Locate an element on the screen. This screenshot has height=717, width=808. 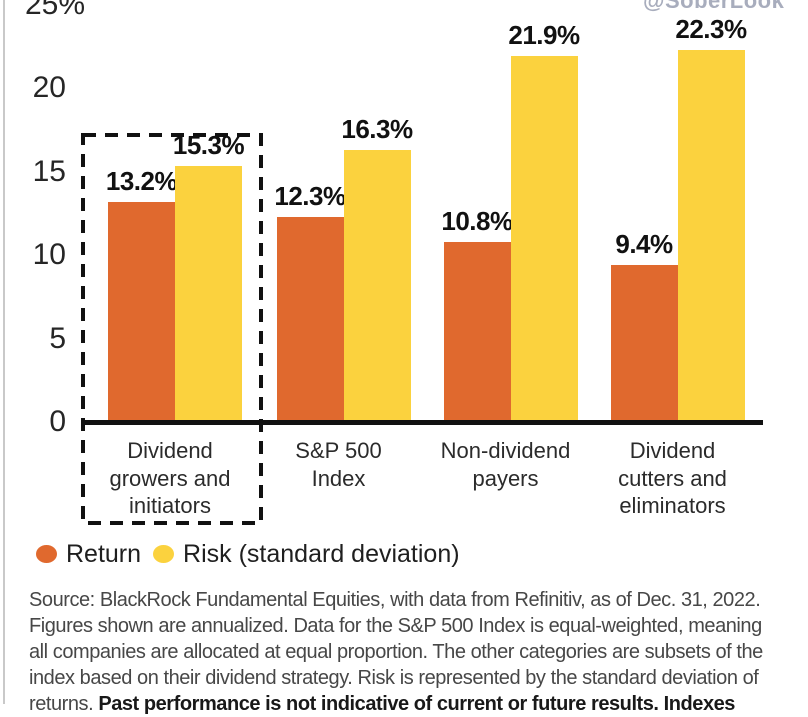
legend: Return Risk (standard deviation) is located at coordinates (248, 554).